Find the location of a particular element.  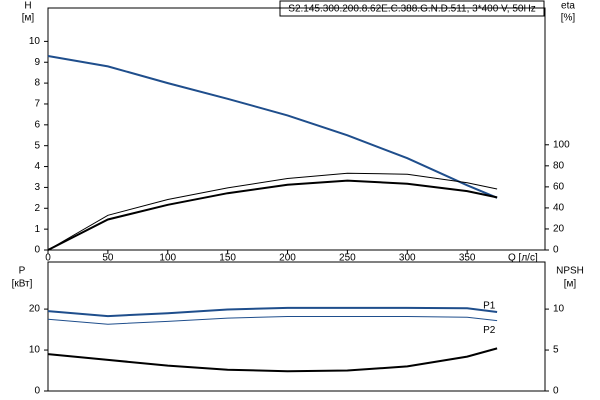

x-tick-label: 50 is located at coordinates (108, 258).